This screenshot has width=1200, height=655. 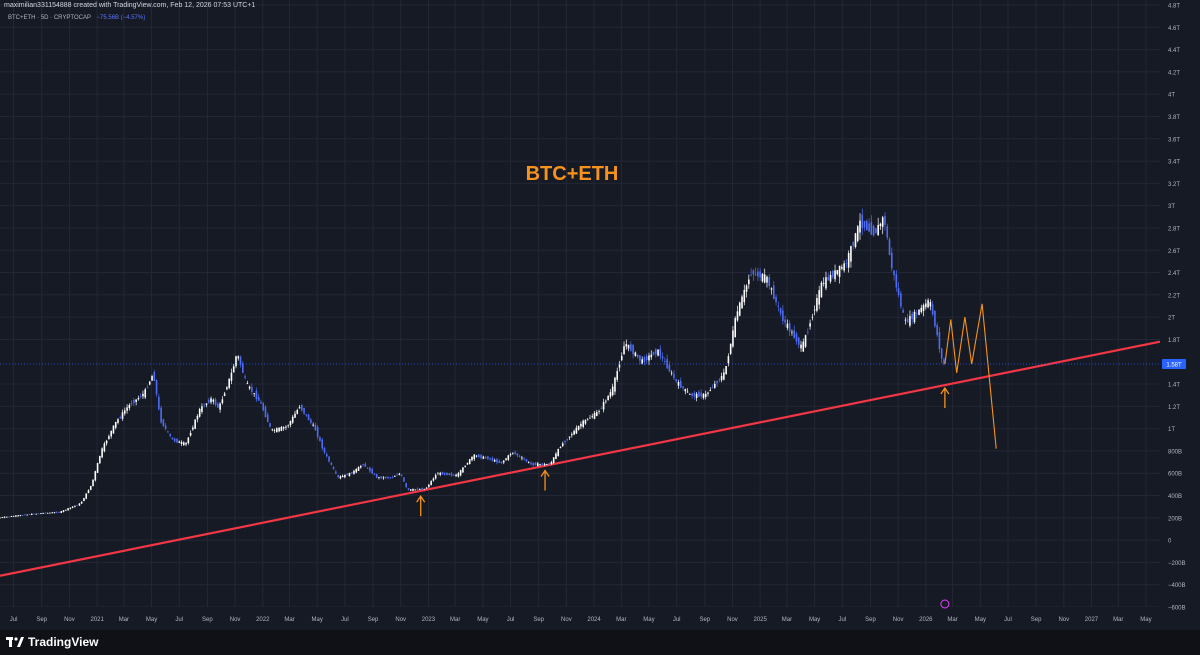 What do you see at coordinates (926, 620) in the screenshot?
I see `x-tick-label: 2026` at bounding box center [926, 620].